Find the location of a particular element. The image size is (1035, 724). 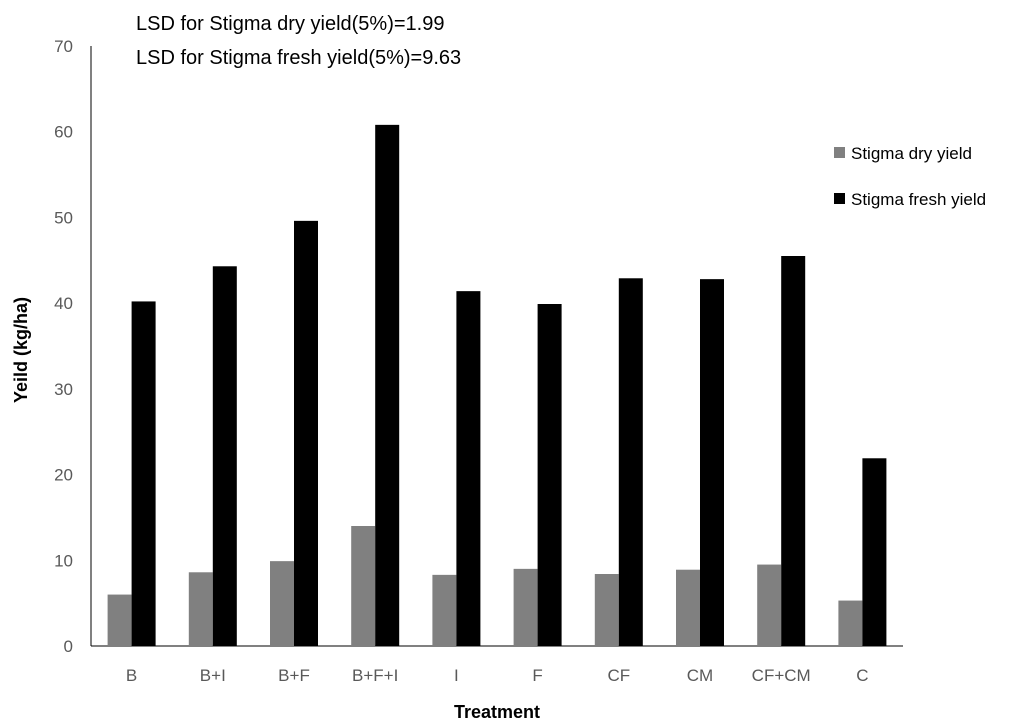

bar-fresh-b-plus-i is located at coordinates (224, 456).